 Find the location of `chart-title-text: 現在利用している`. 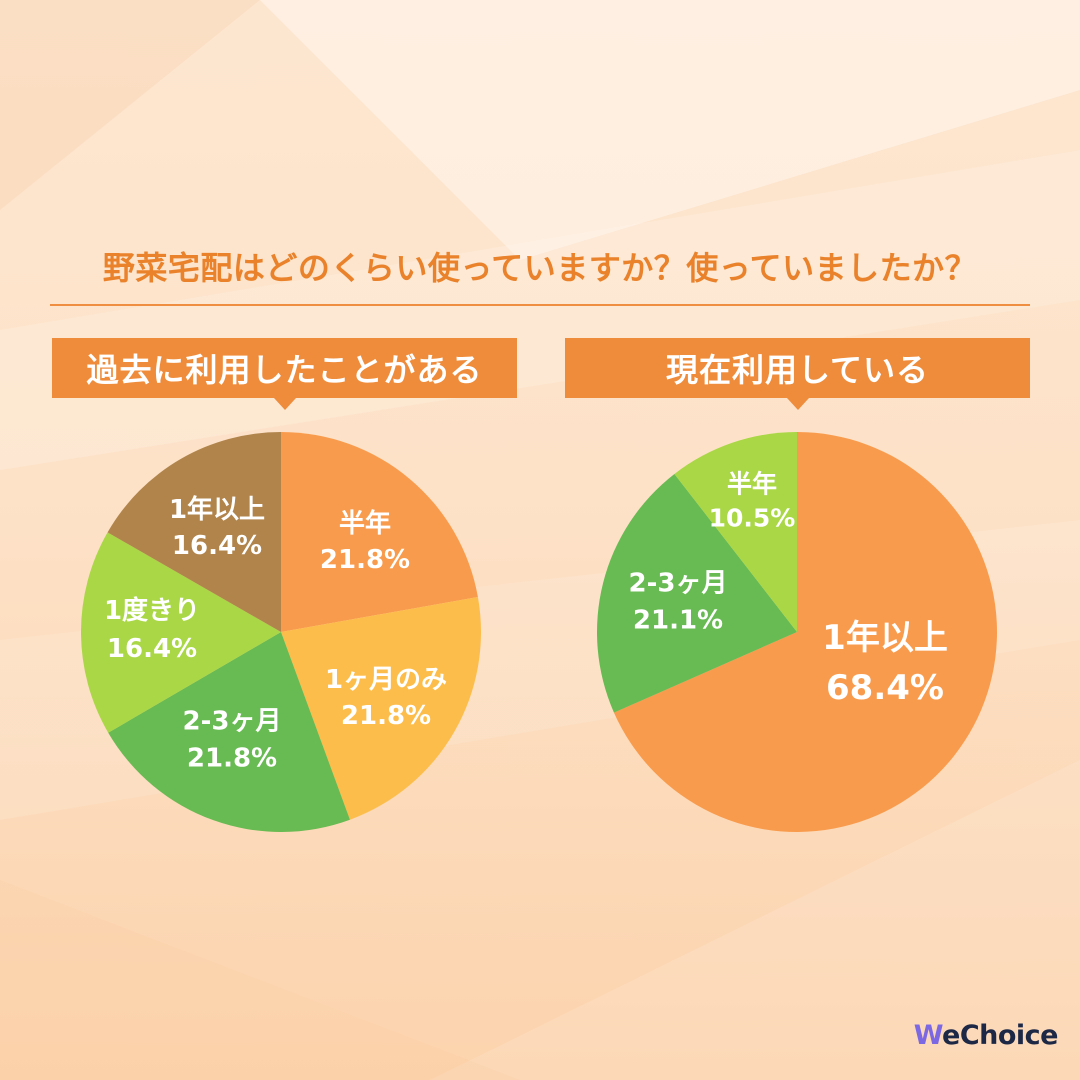

chart-title-text: 現在利用している is located at coordinates (797, 370).